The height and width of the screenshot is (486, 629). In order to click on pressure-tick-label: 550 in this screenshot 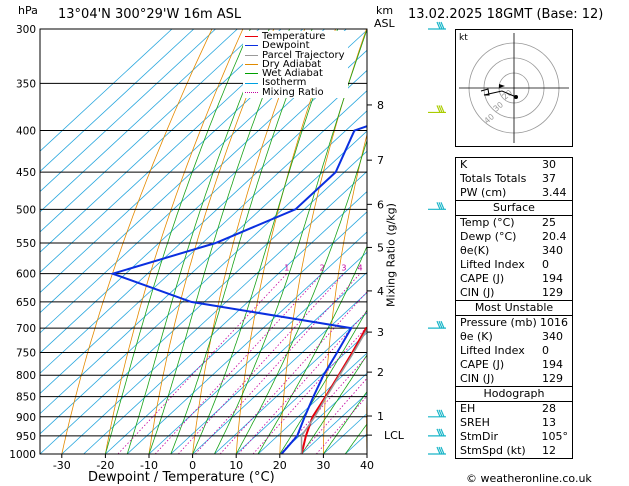, I will do `click(26, 244)`.